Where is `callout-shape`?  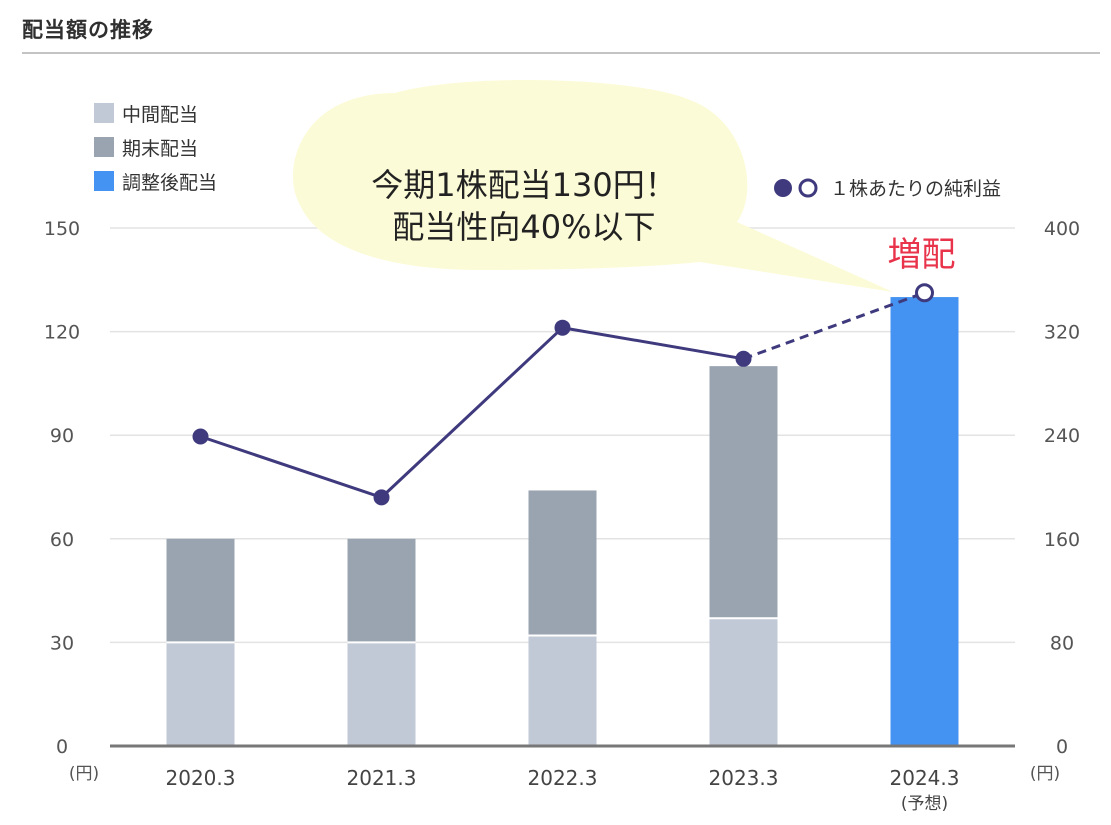 callout-shape is located at coordinates (592, 186).